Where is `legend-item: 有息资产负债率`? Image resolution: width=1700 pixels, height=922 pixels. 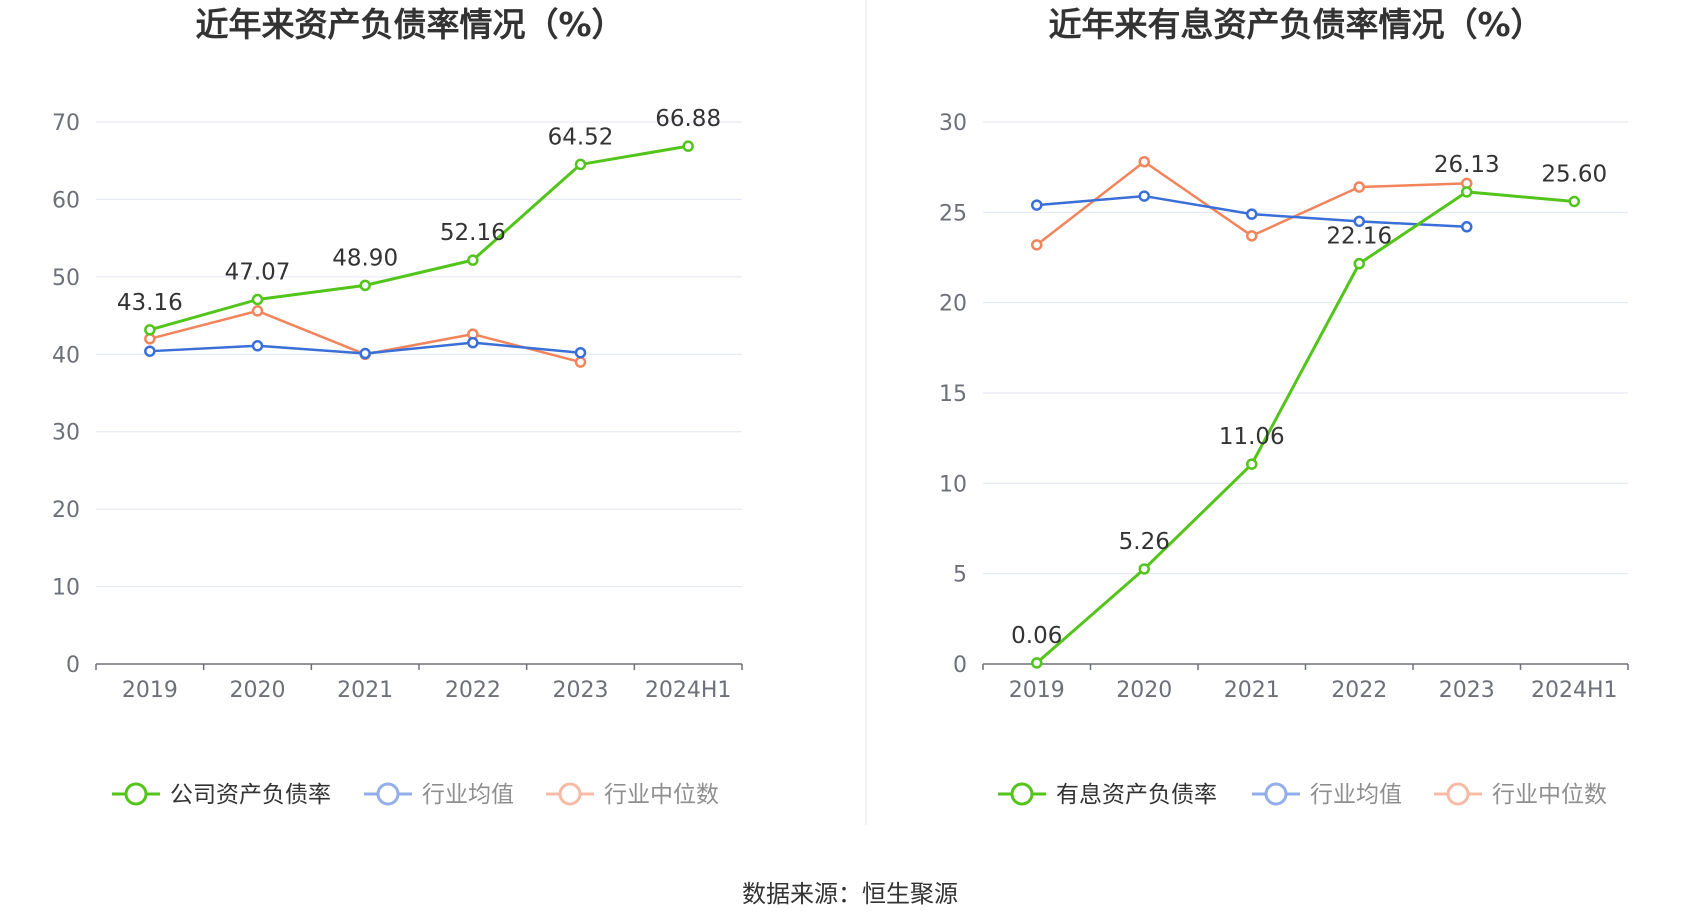 legend-item: 有息资产负债率 is located at coordinates (1107, 795).